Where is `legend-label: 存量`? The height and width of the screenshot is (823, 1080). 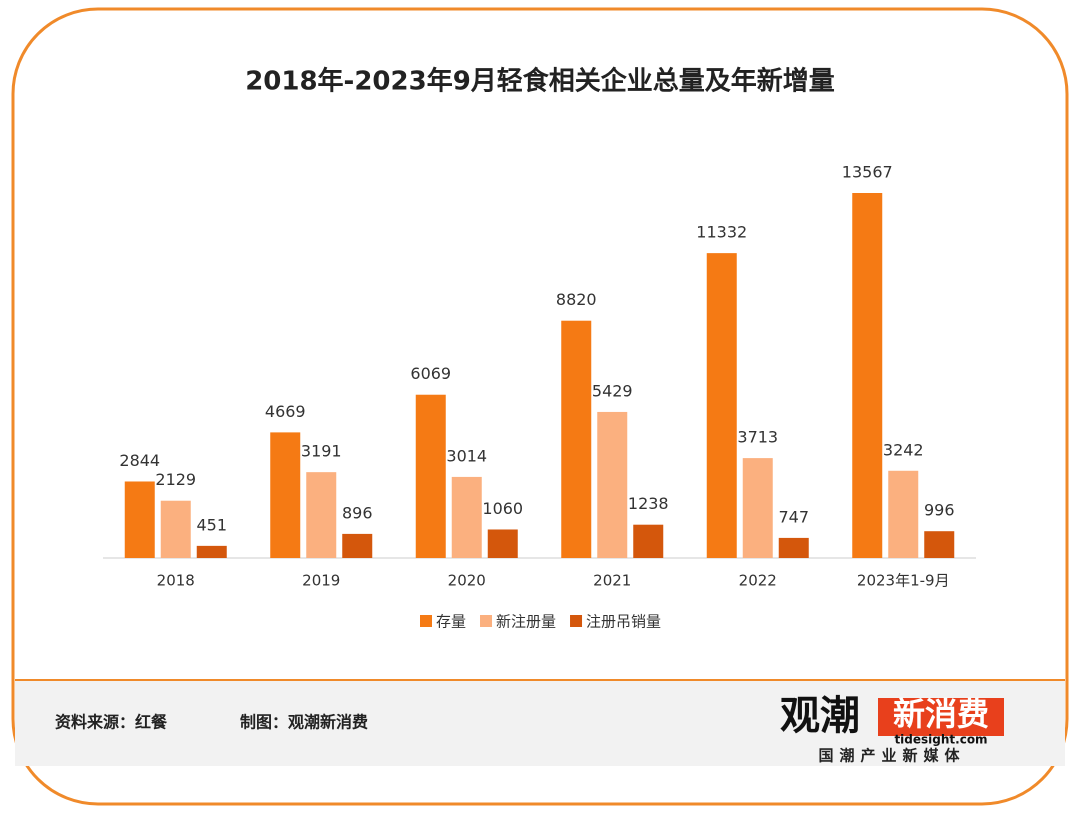 legend-label: 存量 is located at coordinates (451, 622).